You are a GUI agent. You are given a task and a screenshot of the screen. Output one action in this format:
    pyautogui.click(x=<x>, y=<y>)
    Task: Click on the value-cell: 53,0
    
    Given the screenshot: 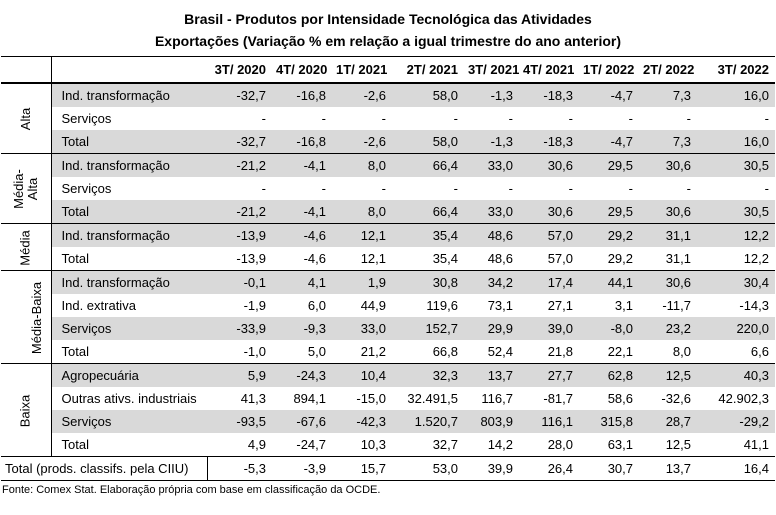 What is the action you would take?
    pyautogui.click(x=428, y=468)
    